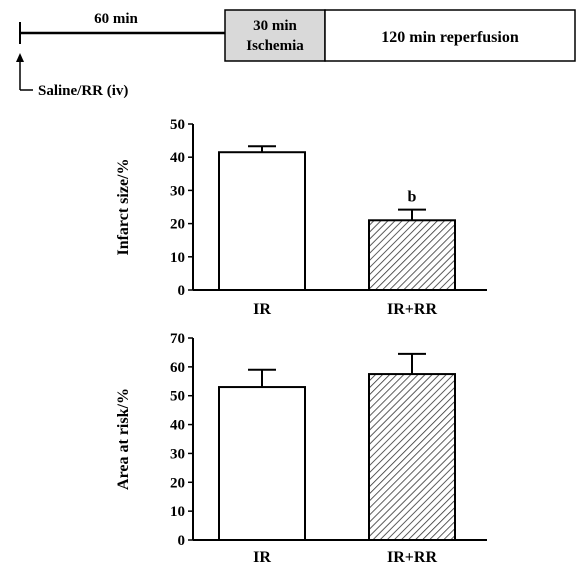 This screenshot has width=583, height=568. What do you see at coordinates (412, 197) in the screenshot?
I see `significance-annotation: b` at bounding box center [412, 197].